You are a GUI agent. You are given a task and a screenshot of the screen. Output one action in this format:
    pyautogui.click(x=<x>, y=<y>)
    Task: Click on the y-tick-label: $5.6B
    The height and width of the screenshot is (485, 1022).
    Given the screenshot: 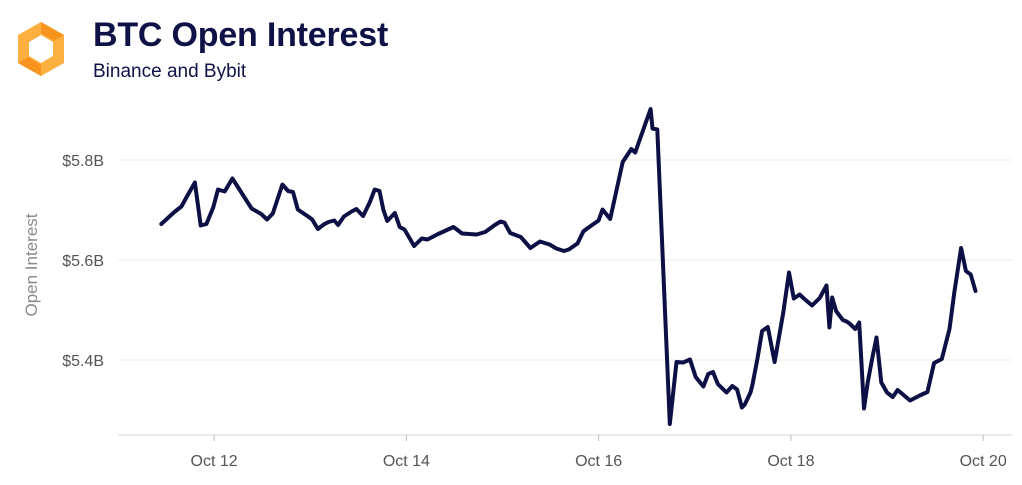 What is the action you would take?
    pyautogui.click(x=83, y=261)
    